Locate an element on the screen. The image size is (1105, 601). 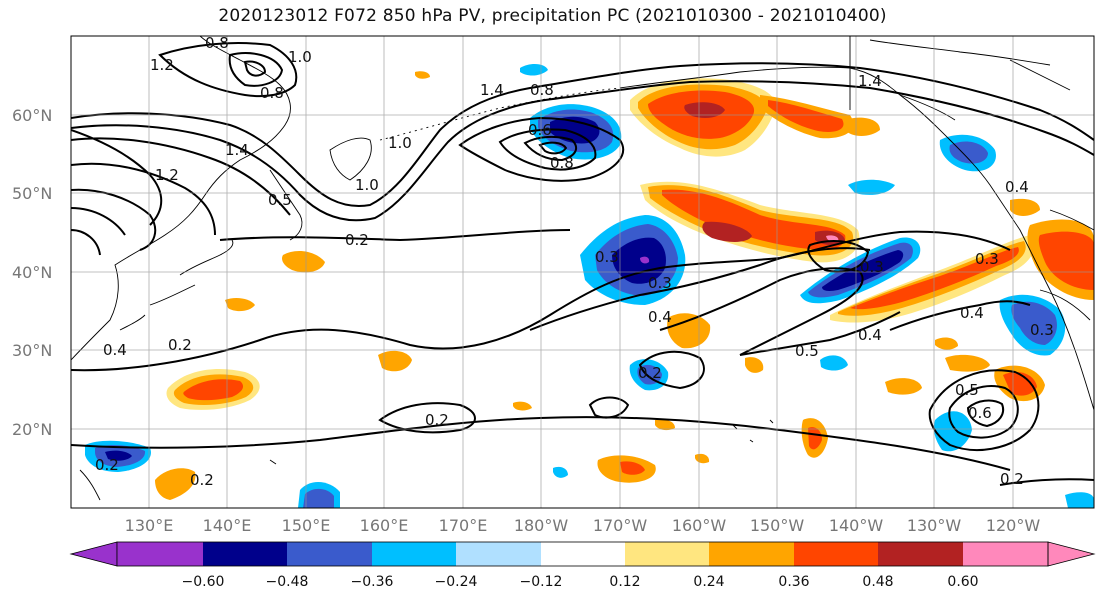
colorbar-tick-label: 0.60 is located at coordinates (962, 582).